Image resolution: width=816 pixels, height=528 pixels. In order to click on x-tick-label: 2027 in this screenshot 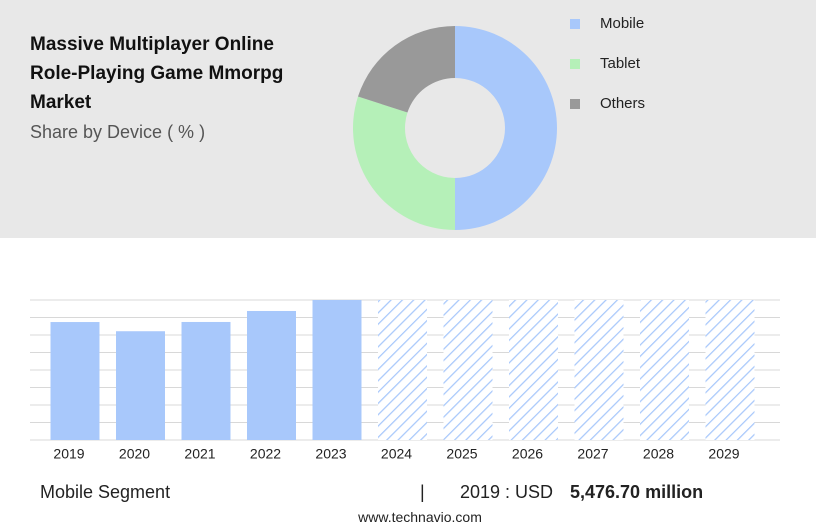, I will do `click(592, 454)`.